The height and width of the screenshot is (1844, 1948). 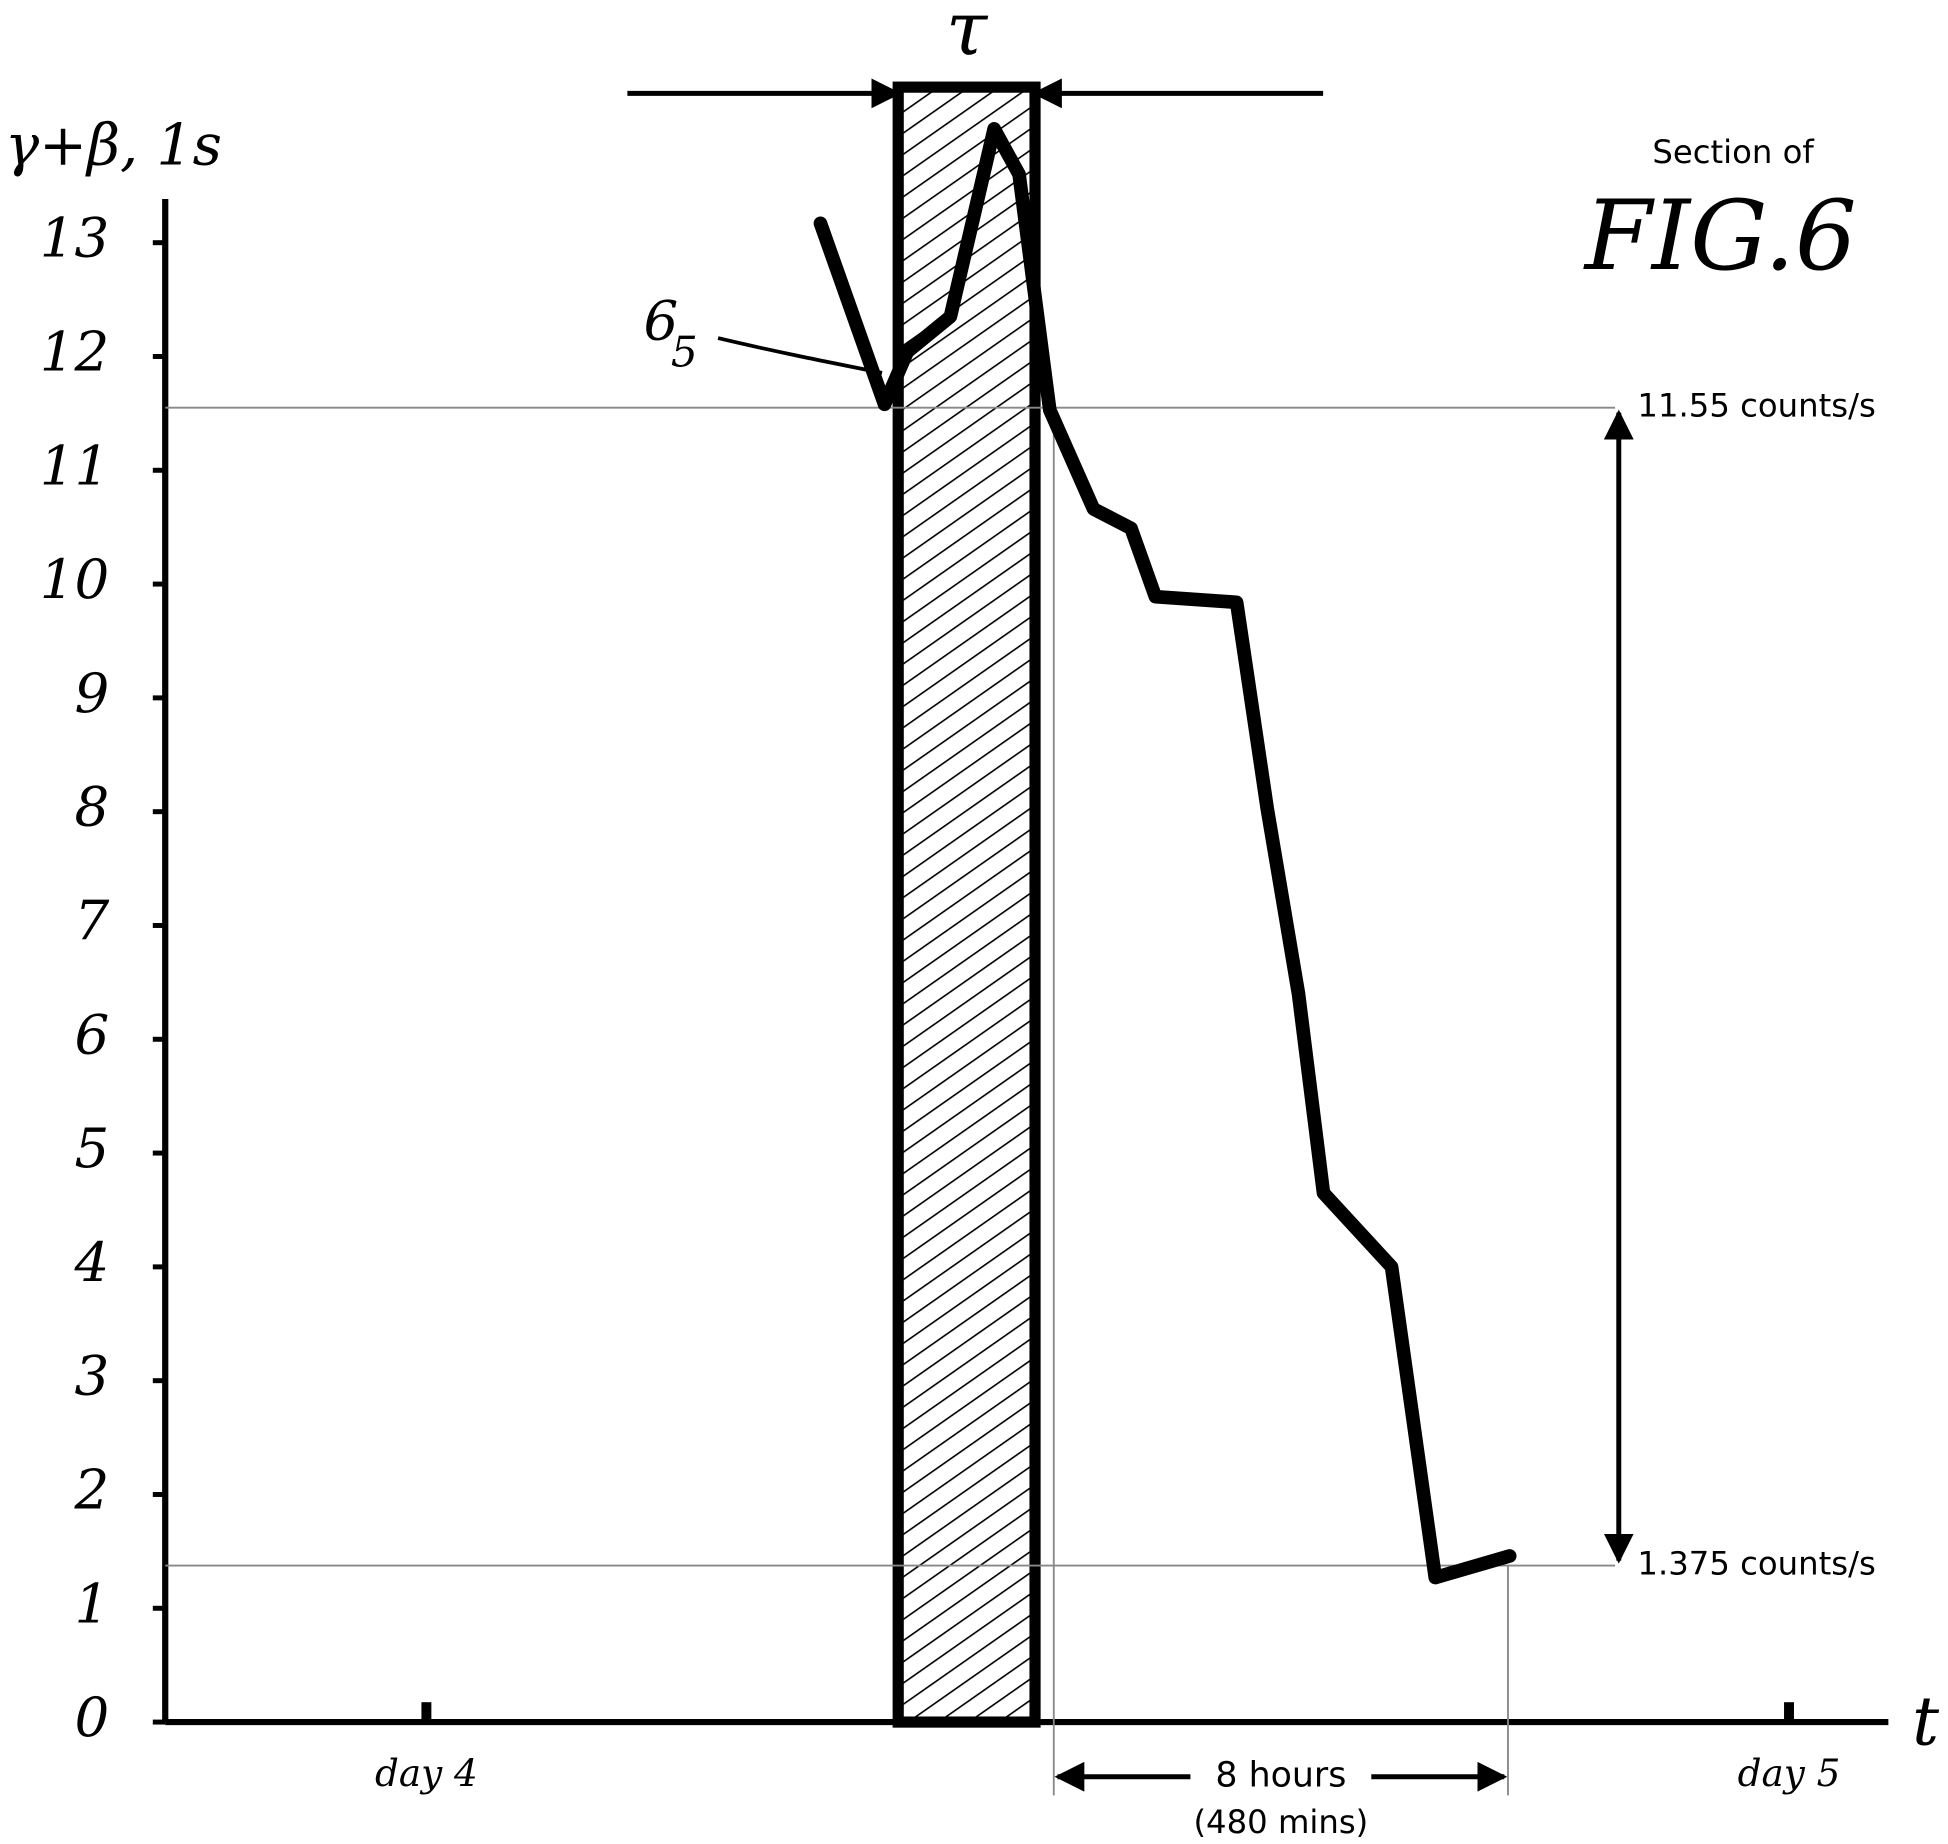 What do you see at coordinates (92, 1376) in the screenshot?
I see `y-tick-label: 3` at bounding box center [92, 1376].